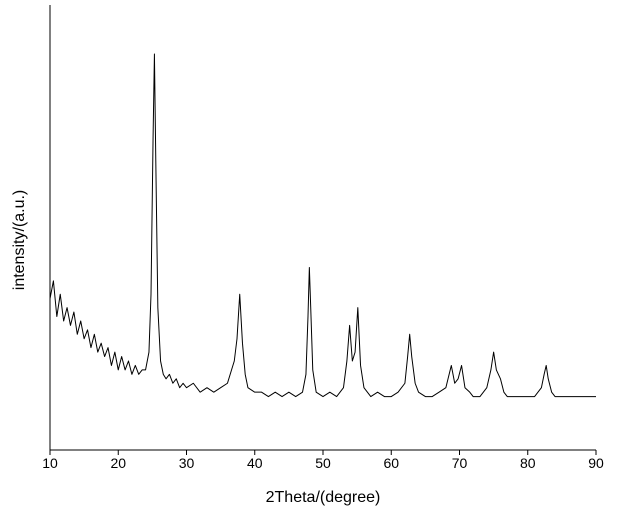 The width and height of the screenshot is (618, 526). What do you see at coordinates (187, 463) in the screenshot?
I see `x-tick-label: 30` at bounding box center [187, 463].